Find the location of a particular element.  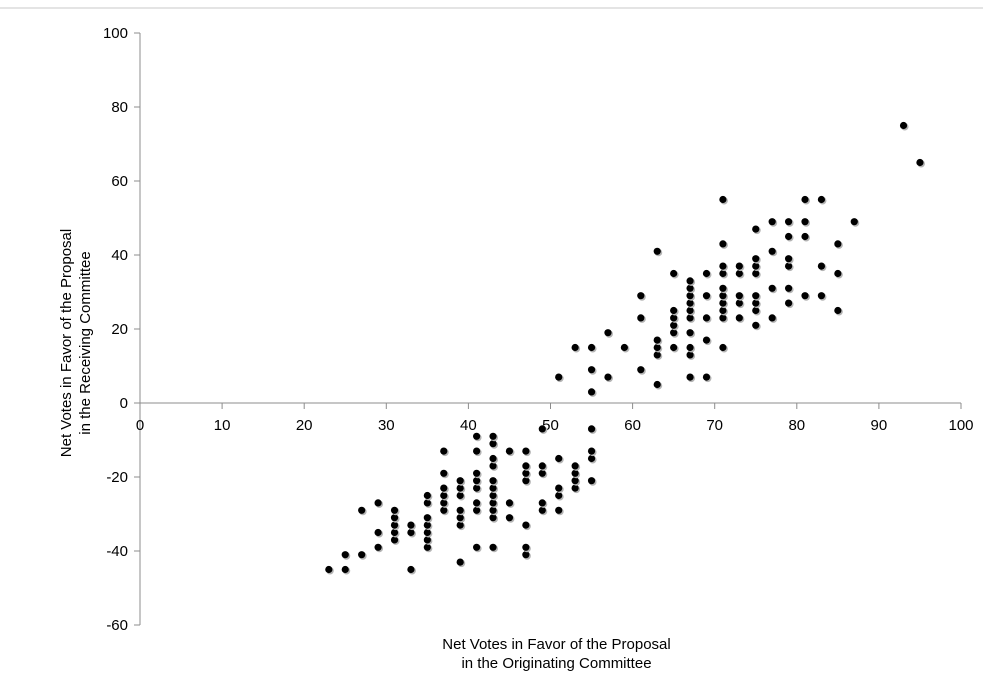

y-tick-label: -40 is located at coordinates (117, 551).